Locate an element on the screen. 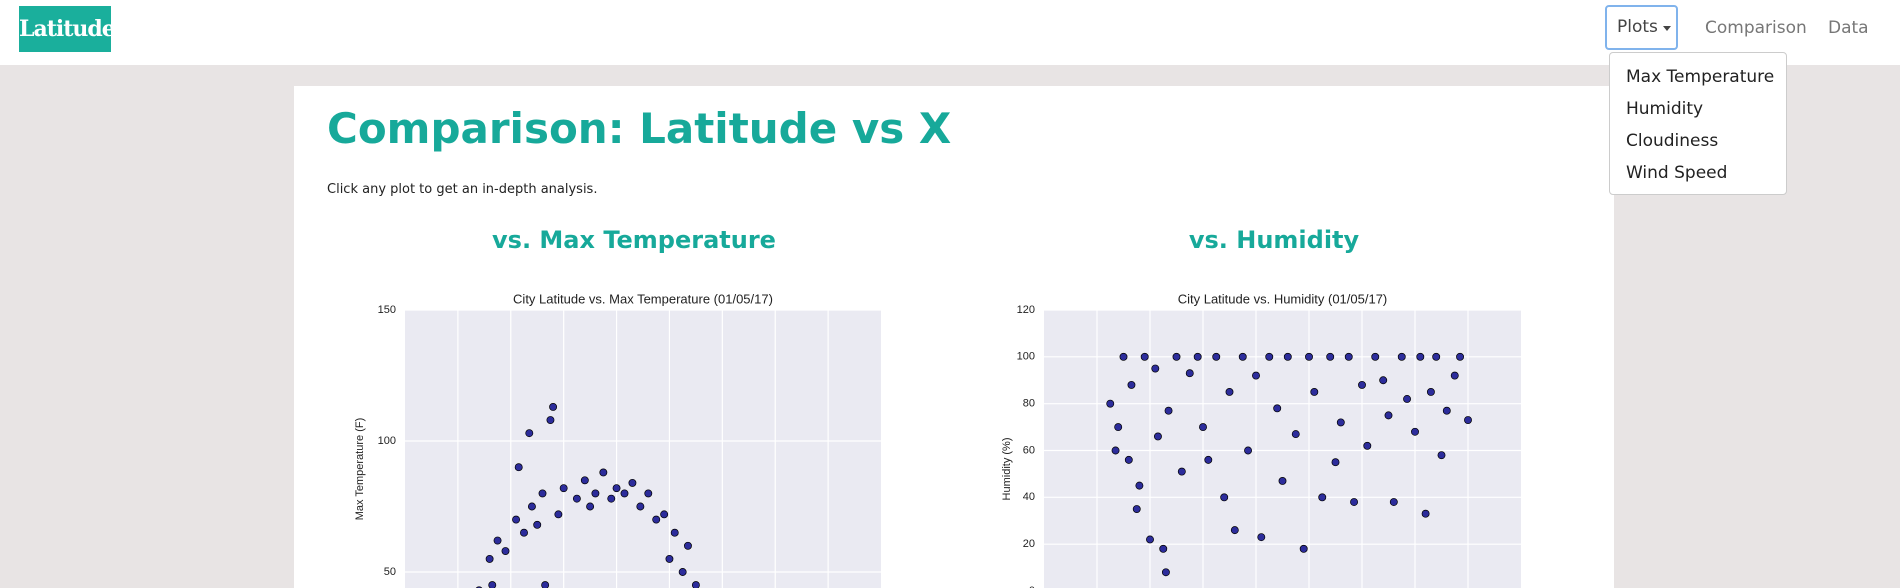  nav-link: Comparison is located at coordinates (1756, 28).